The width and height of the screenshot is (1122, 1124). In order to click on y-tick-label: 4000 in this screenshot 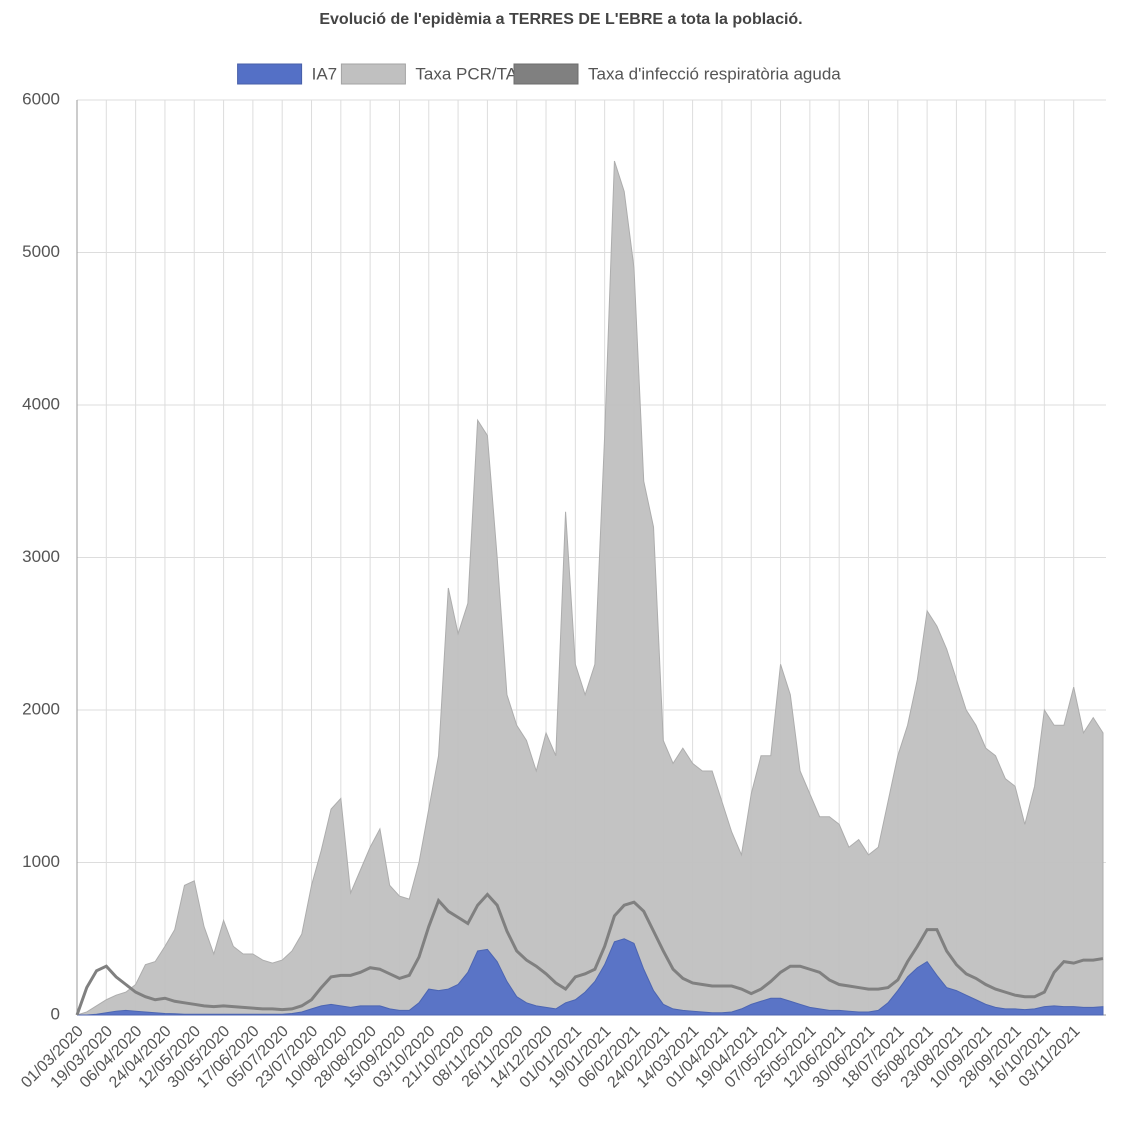, I will do `click(41, 403)`.